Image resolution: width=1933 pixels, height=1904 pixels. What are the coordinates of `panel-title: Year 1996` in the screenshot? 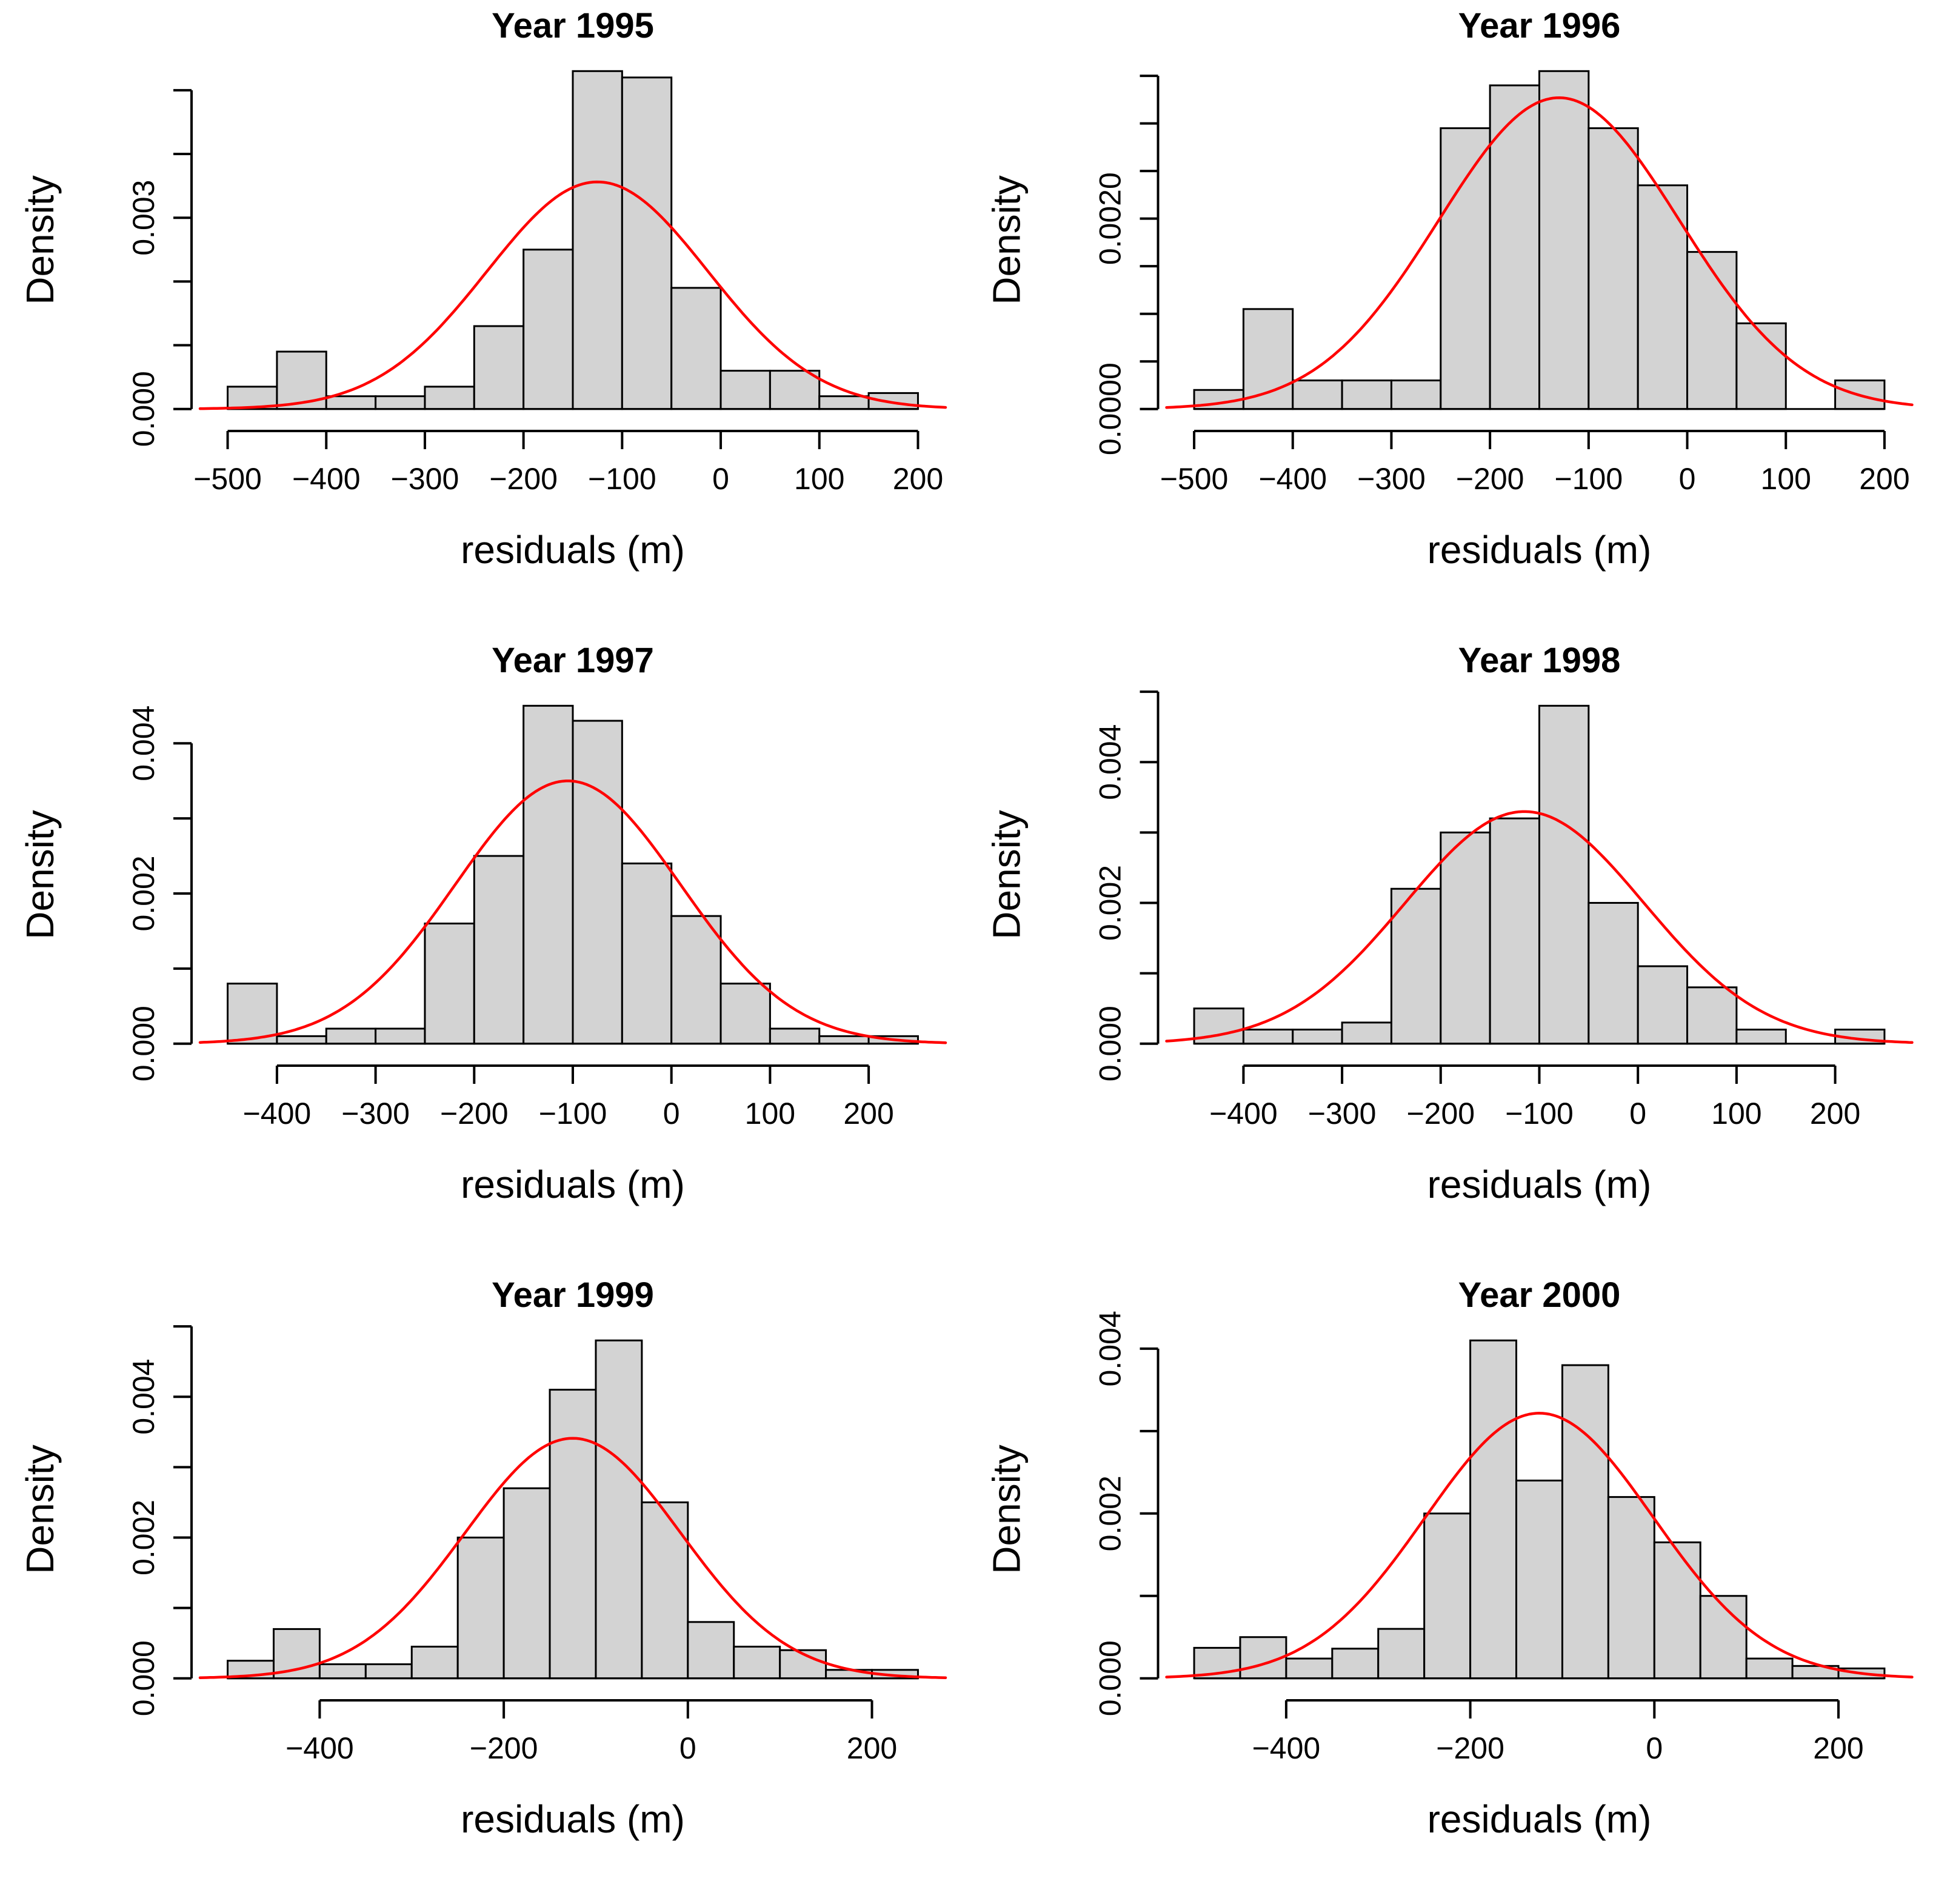 It's located at (1539, 25).